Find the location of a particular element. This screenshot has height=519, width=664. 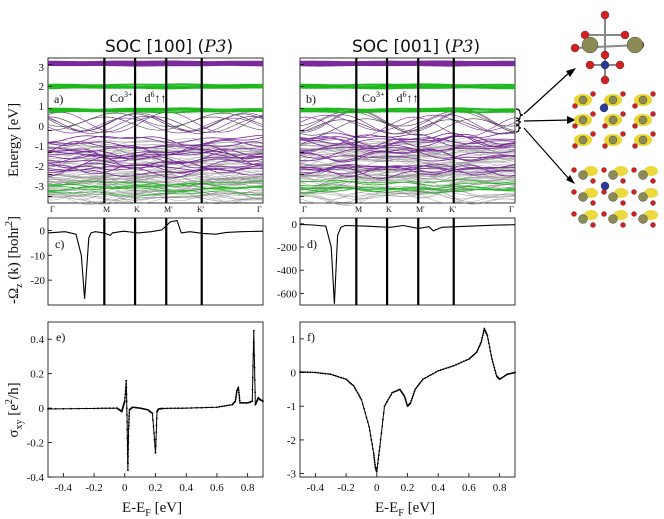

band-structure-b is located at coordinates (407, 132).